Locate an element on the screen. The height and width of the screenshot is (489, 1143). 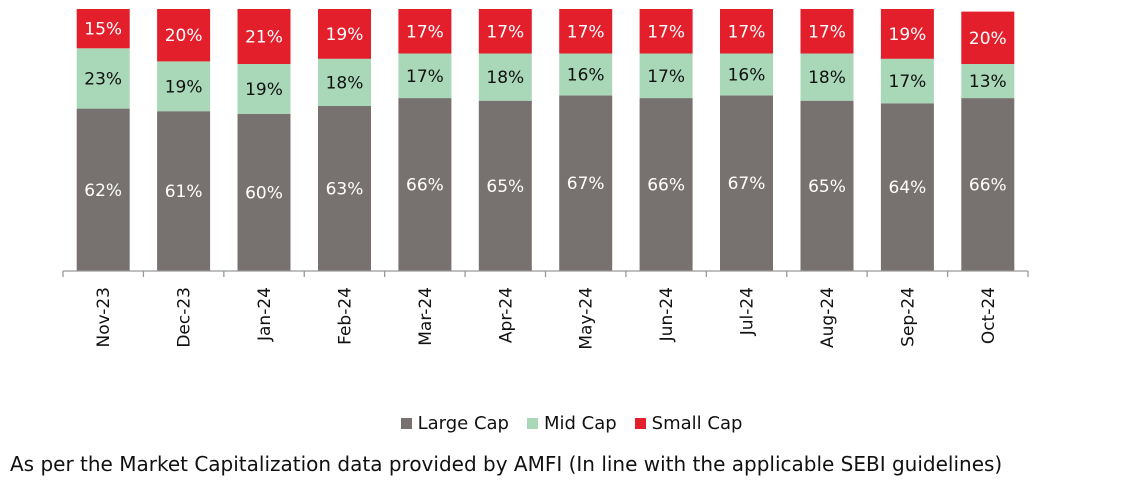
data-label-large-cap-apr-24: 65% is located at coordinates (505, 187).